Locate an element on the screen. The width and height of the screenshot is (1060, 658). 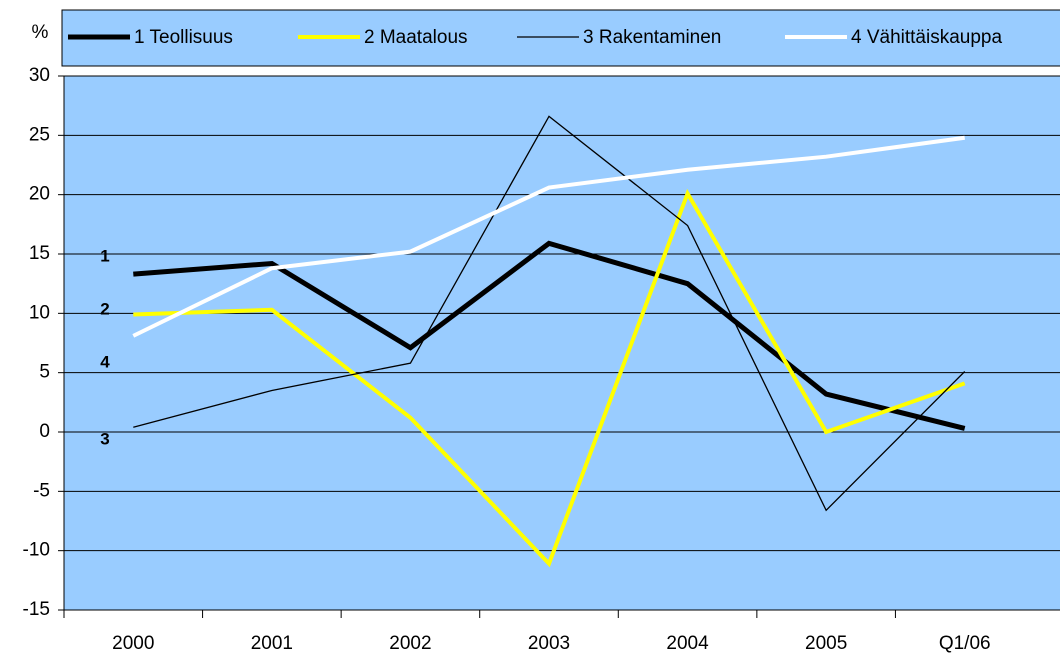
y-tick-label: 20 is located at coordinates (39, 194).